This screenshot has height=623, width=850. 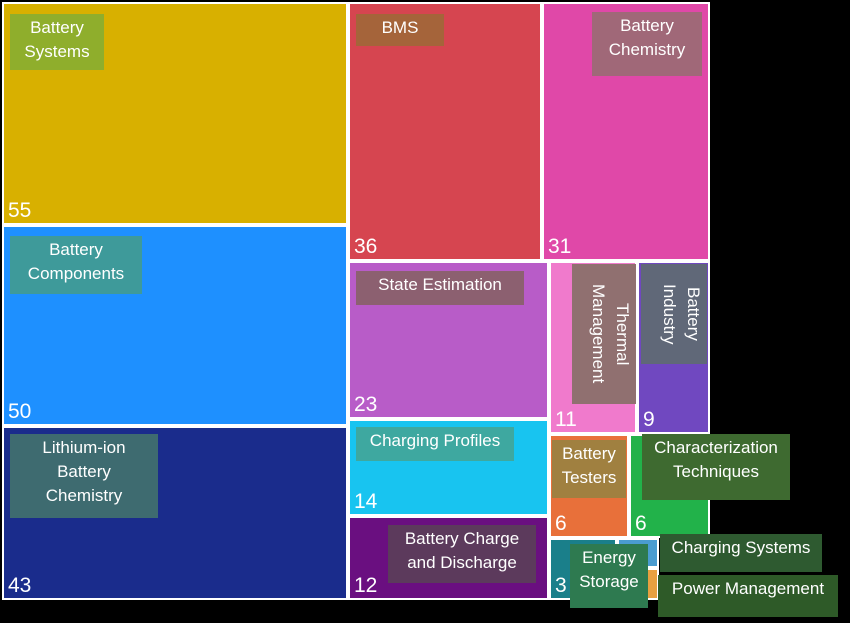 I want to click on tile-category-label: Thermal Management, so click(x=604, y=334).